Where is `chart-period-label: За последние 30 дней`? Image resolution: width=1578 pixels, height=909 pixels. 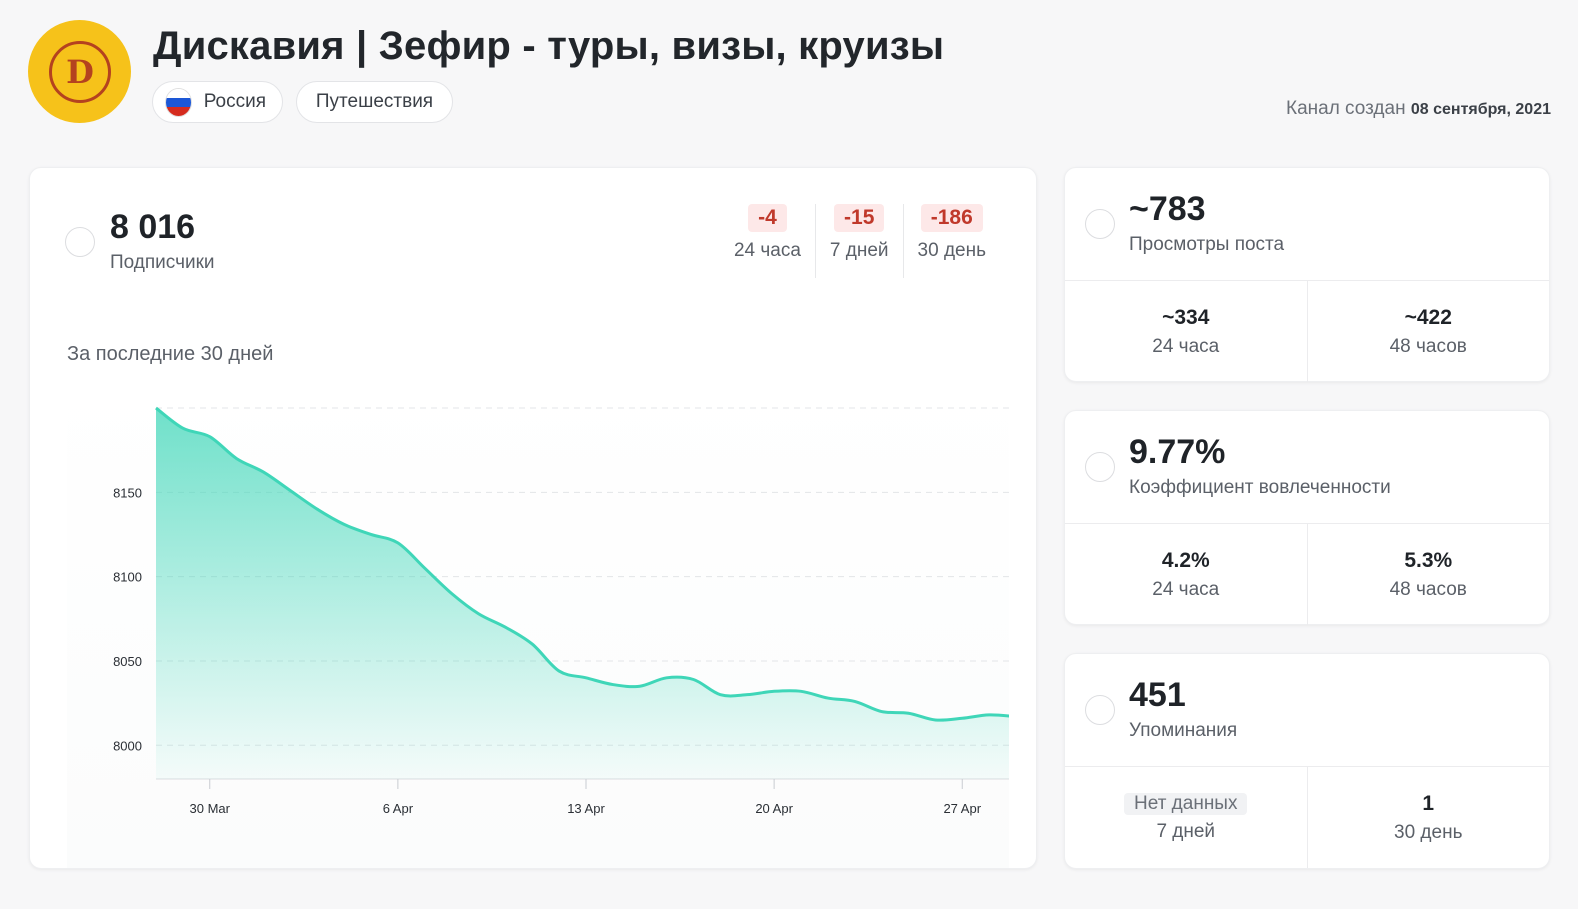 chart-period-label: За последние 30 дней is located at coordinates (170, 354).